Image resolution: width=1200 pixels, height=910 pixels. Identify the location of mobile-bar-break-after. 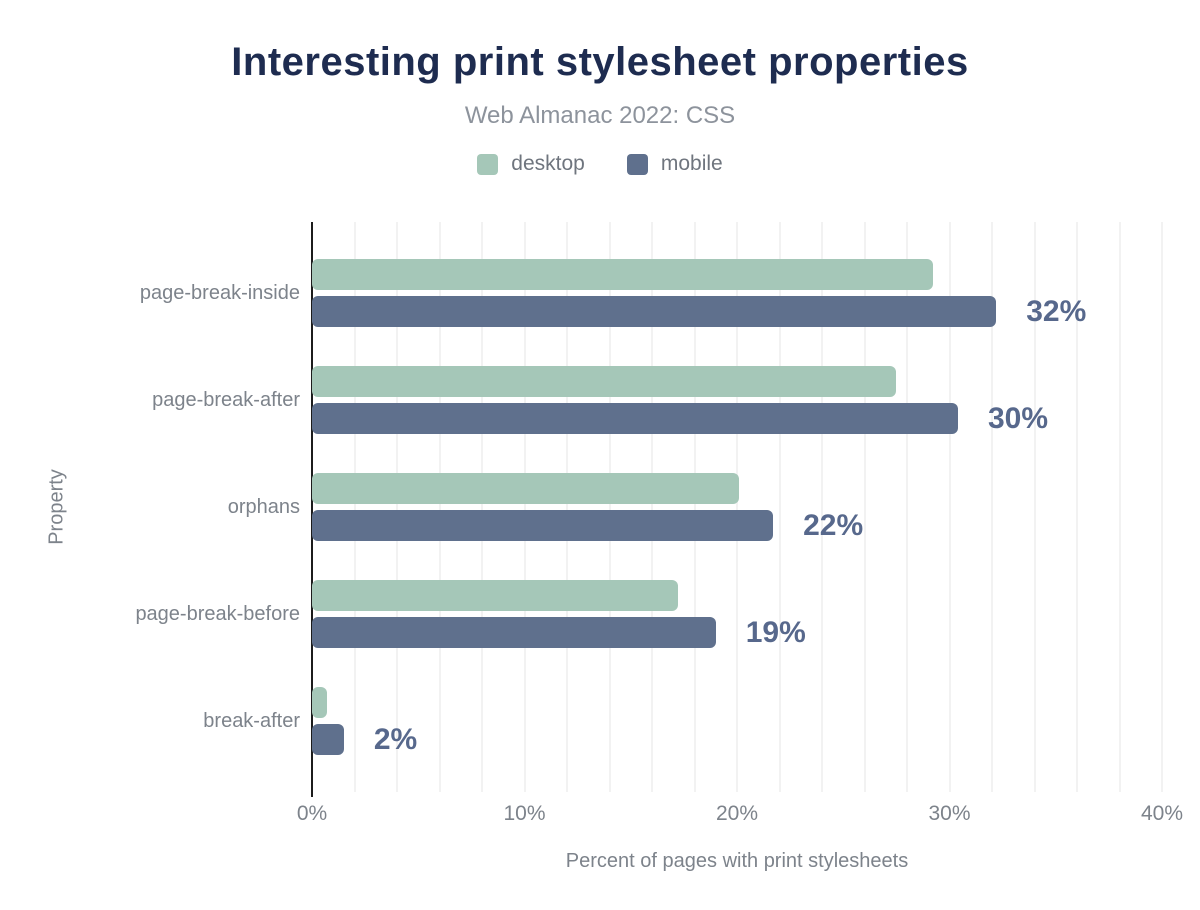
(328, 739).